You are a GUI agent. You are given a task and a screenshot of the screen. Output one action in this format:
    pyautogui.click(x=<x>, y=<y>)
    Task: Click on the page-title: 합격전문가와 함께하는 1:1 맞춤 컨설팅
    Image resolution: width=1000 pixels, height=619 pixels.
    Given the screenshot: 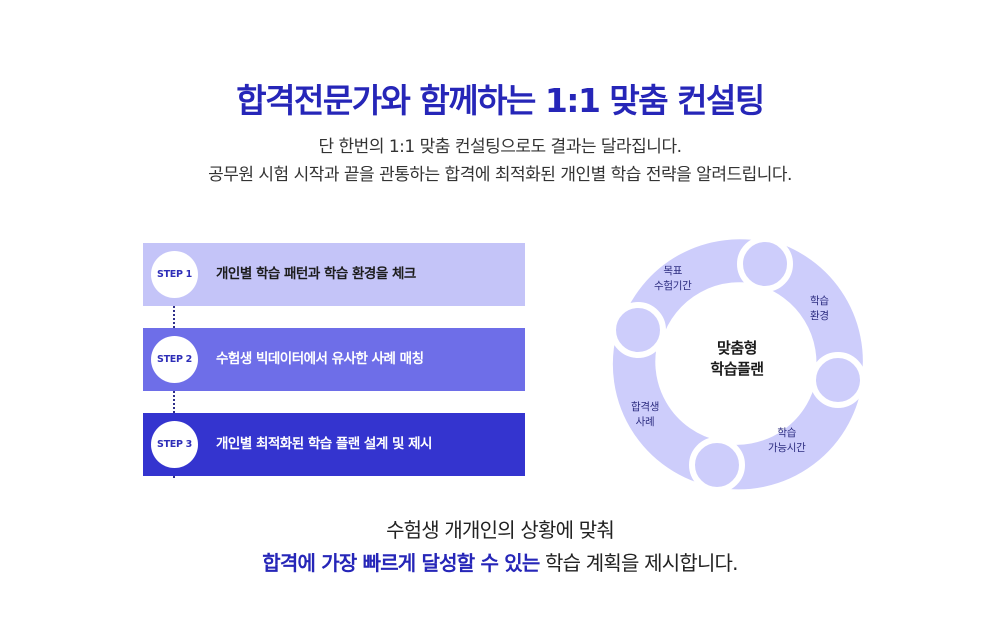 What is the action you would take?
    pyautogui.click(x=500, y=100)
    